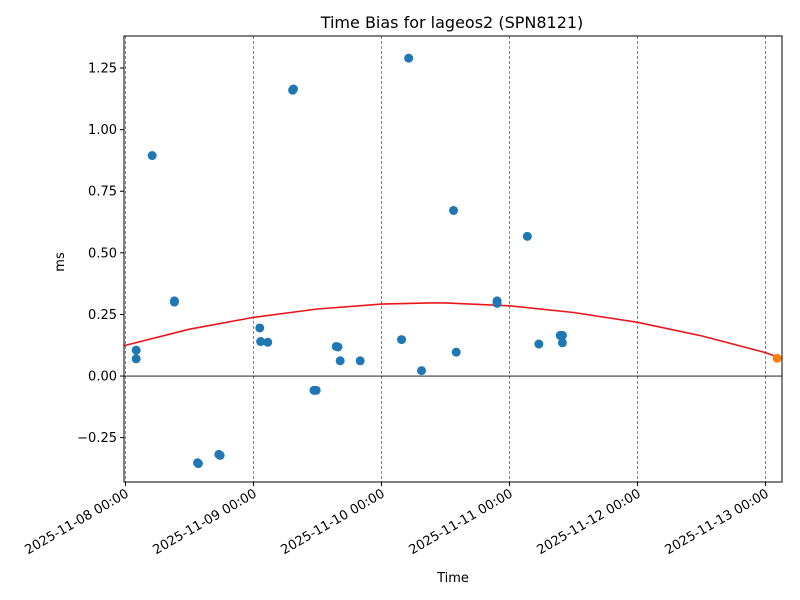  I want to click on y-tick-label-0: −0.25, so click(97, 438).